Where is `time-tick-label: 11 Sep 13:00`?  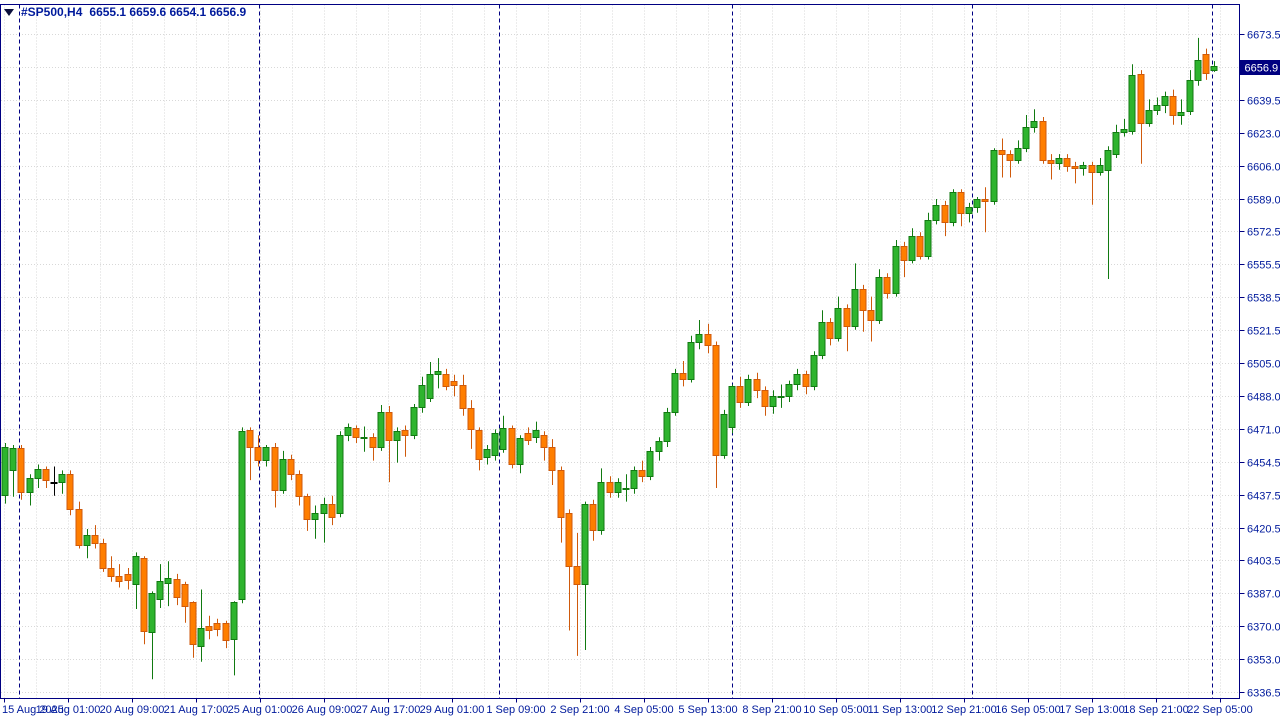 time-tick-label: 11 Sep 13:00 is located at coordinates (900, 710).